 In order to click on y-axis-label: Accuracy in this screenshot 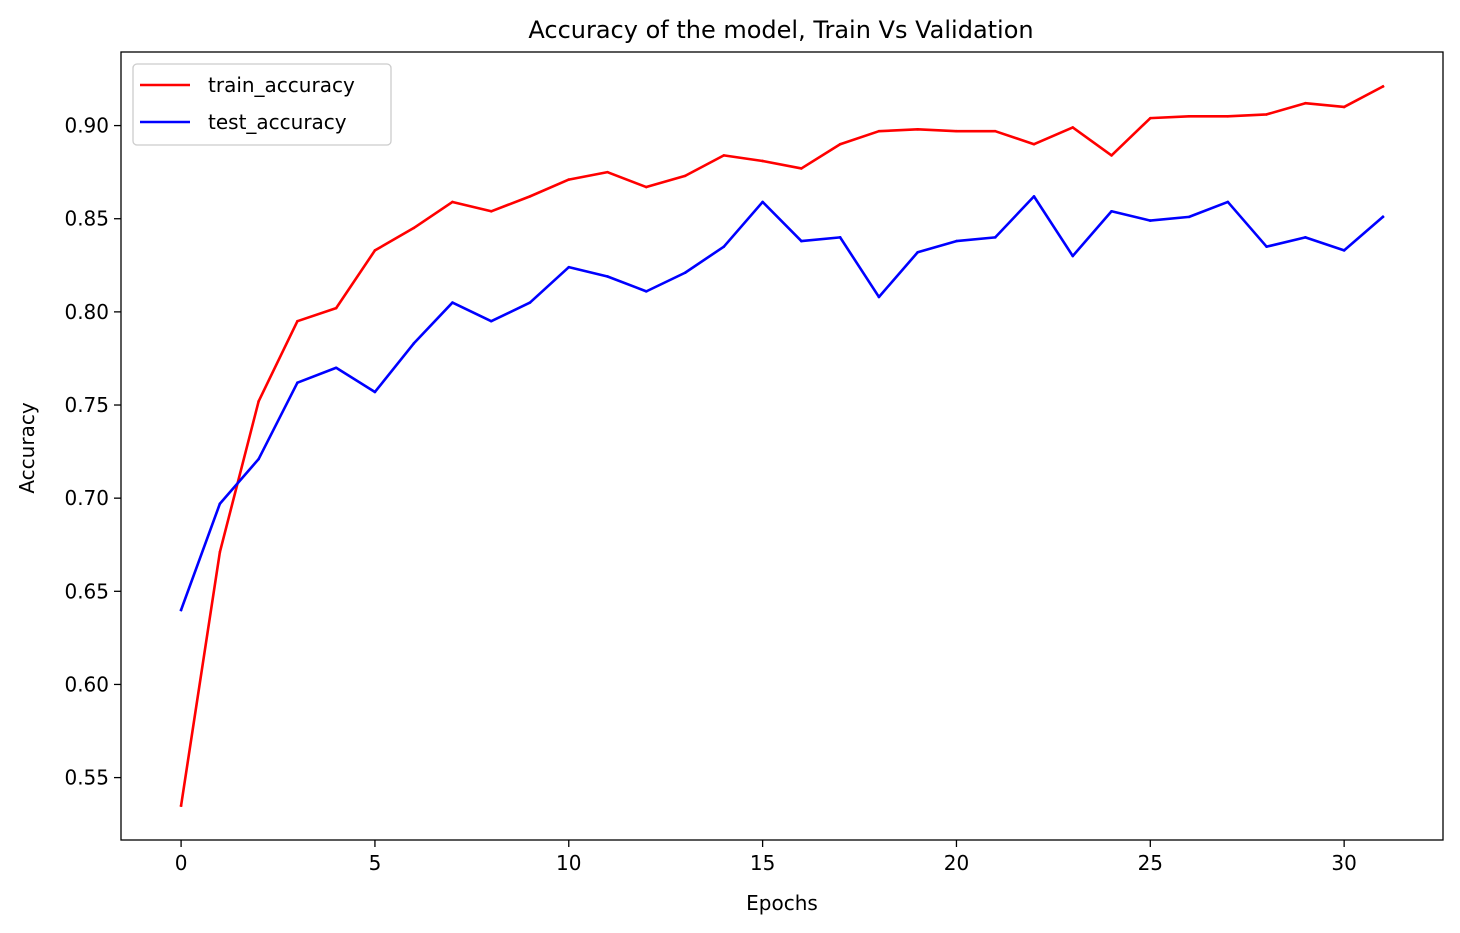, I will do `click(27, 447)`.